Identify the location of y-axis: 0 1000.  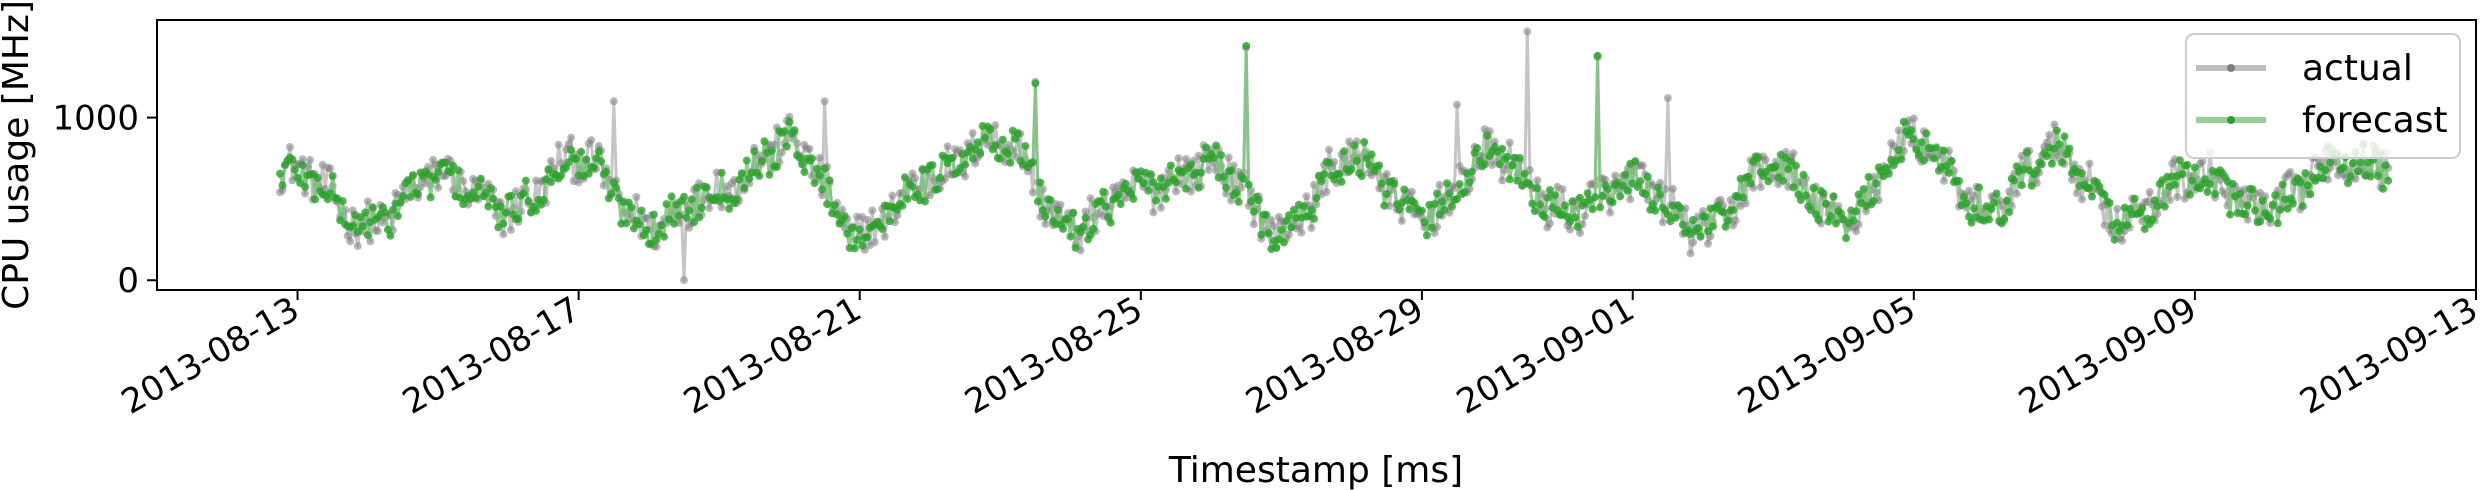
(104, 200).